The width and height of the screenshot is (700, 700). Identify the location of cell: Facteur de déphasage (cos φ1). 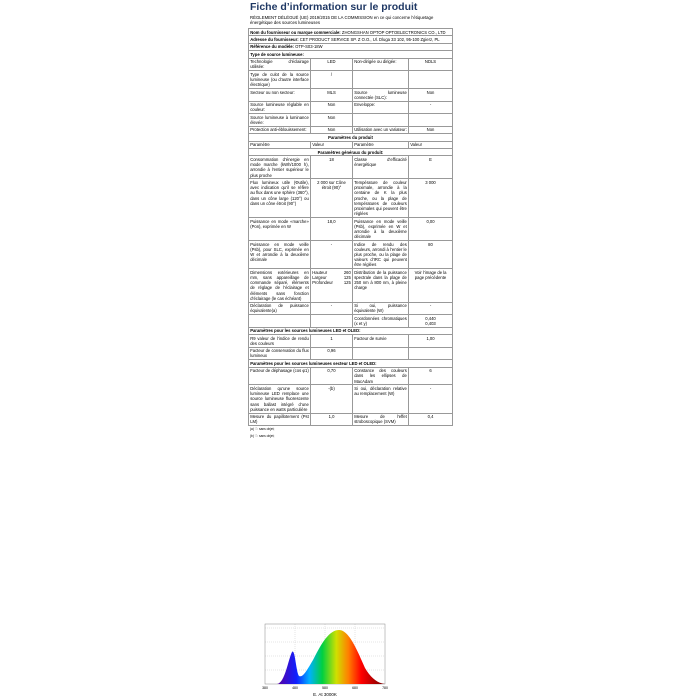
(279, 376).